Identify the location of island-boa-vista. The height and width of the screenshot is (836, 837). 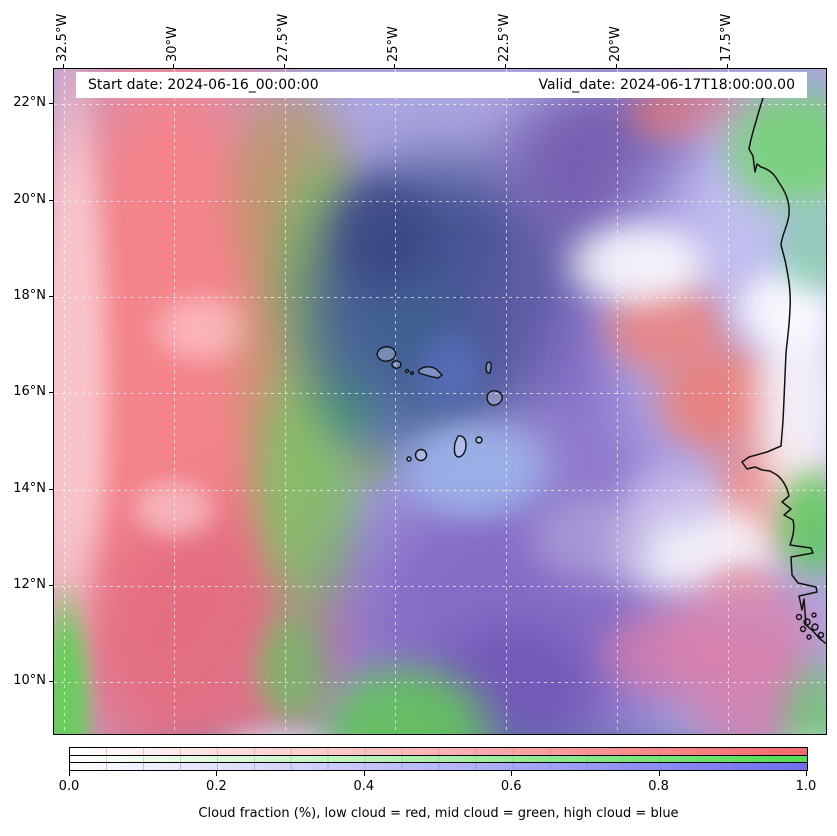
(494, 398).